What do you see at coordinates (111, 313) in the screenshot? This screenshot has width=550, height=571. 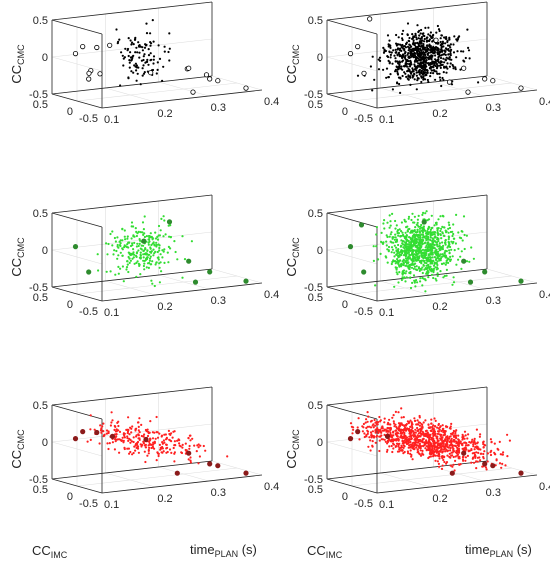 I see `x-tick-label: 0.1` at bounding box center [111, 313].